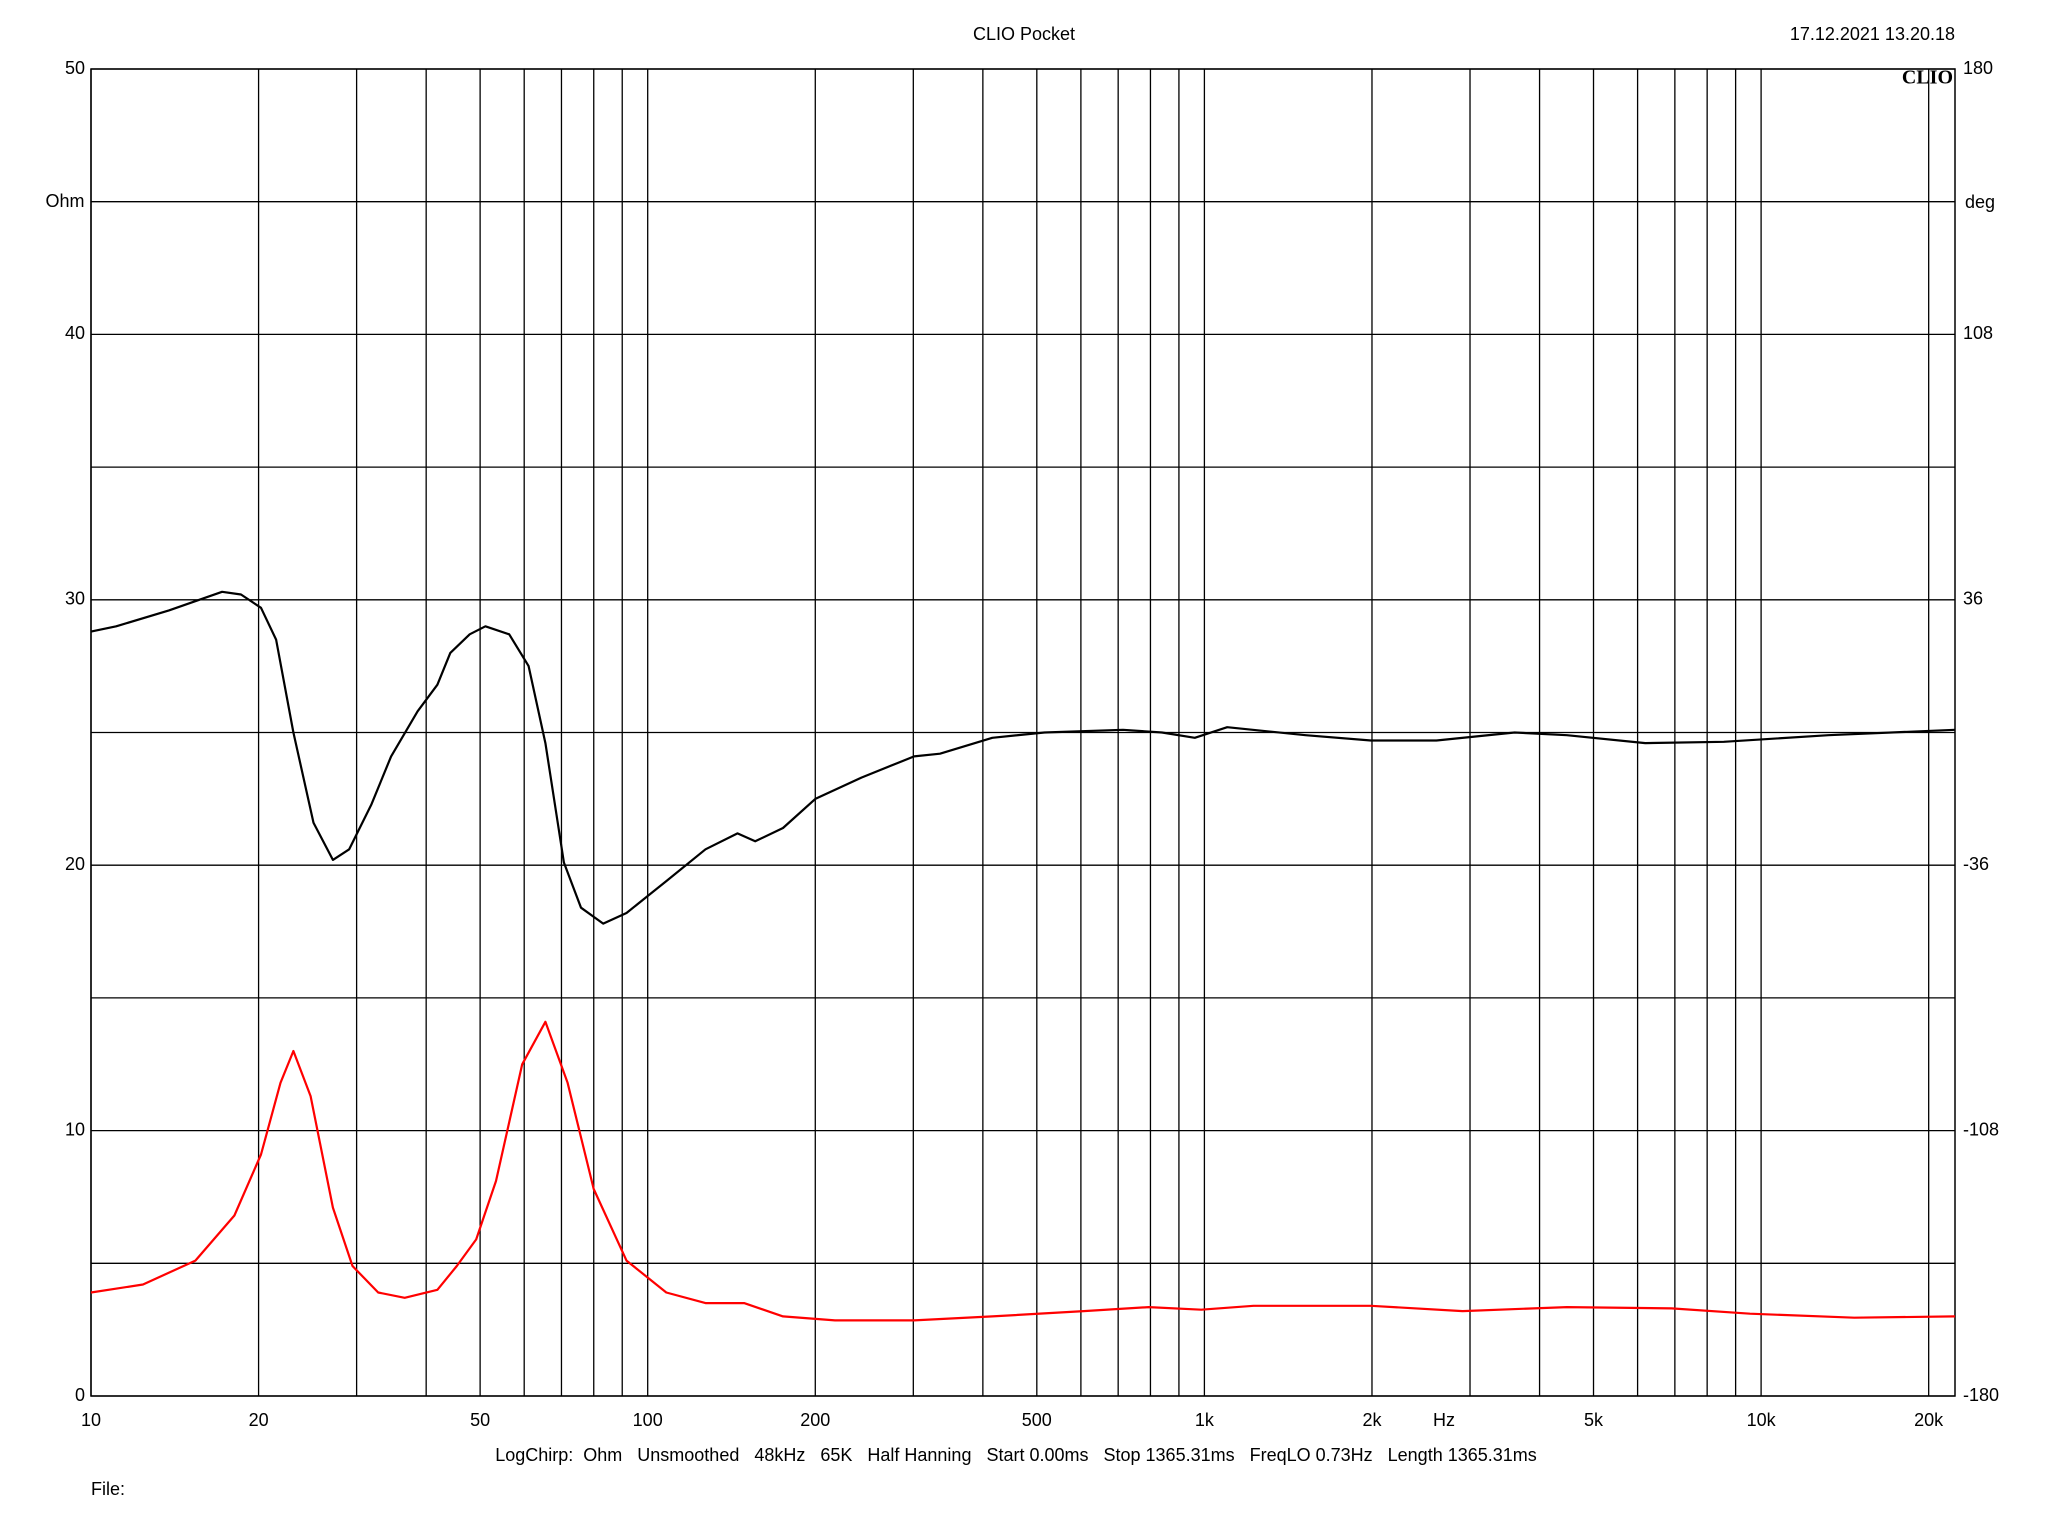 The image size is (2048, 1536). Describe the element at coordinates (1594, 1420) in the screenshot. I see `x-tick-label: 5k` at that location.